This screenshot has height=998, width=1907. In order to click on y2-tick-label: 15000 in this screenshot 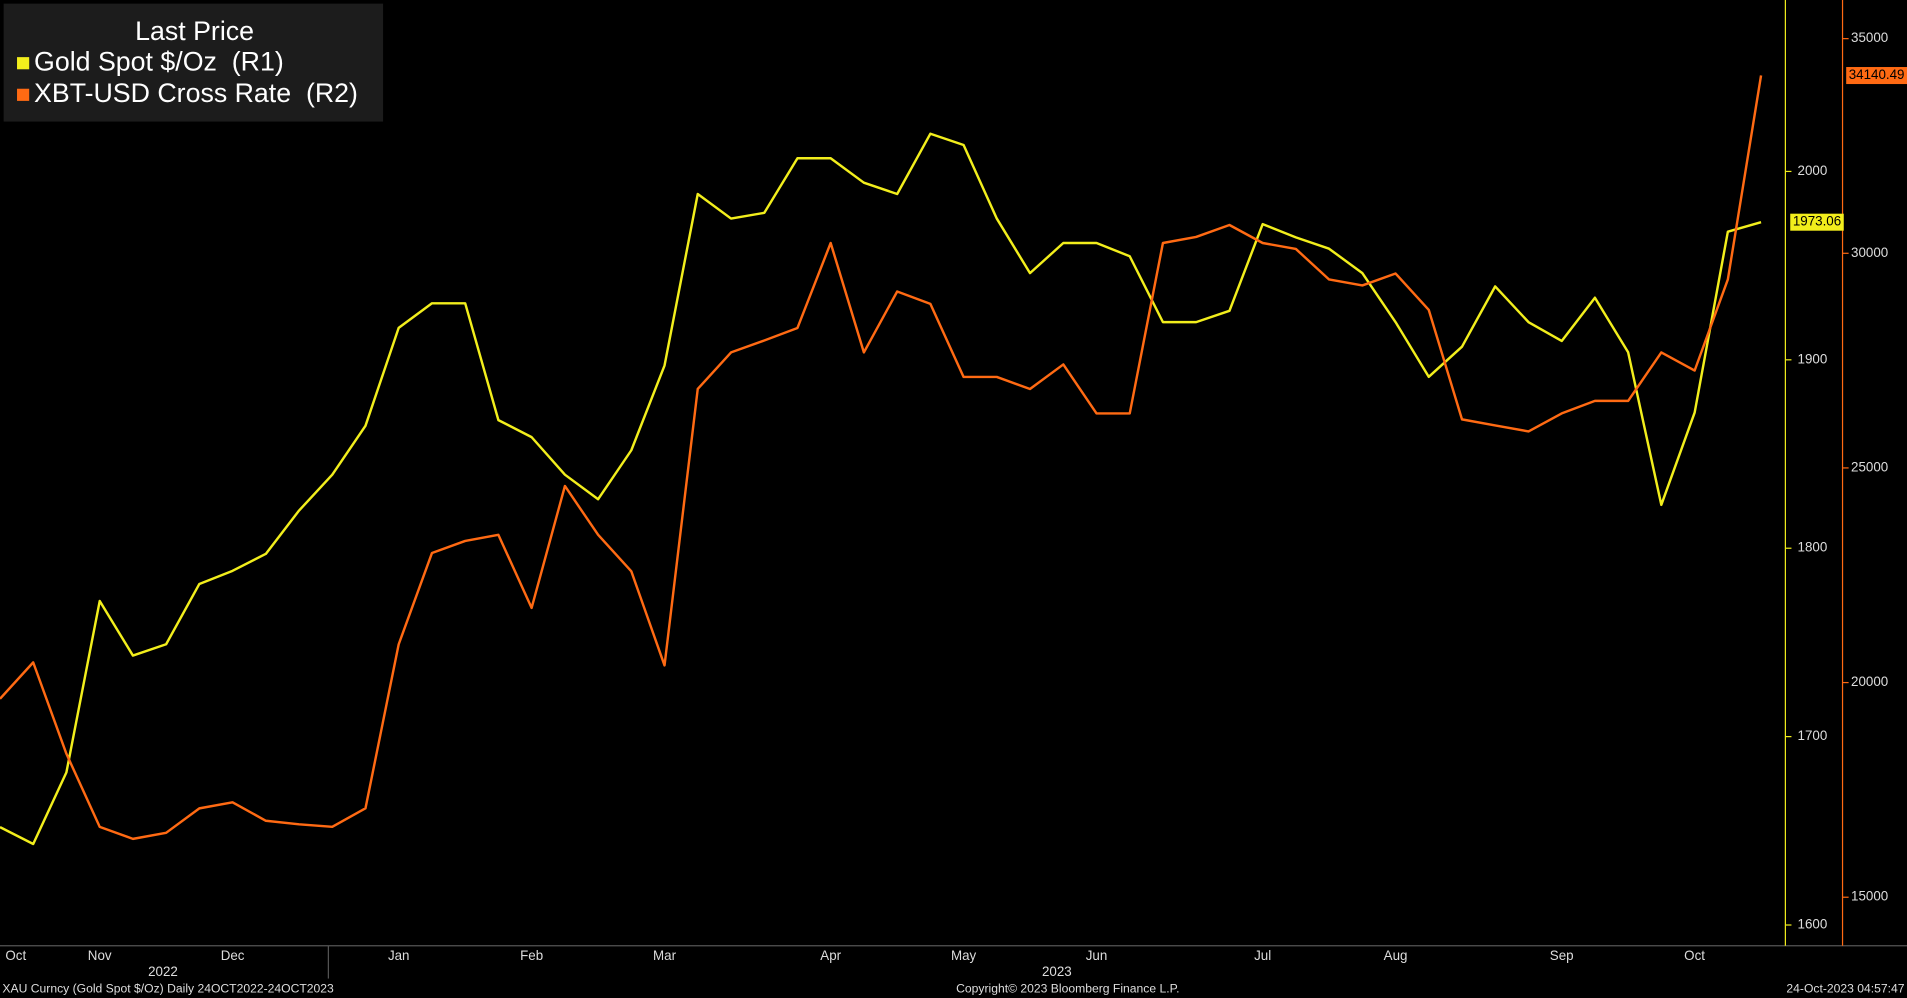, I will do `click(1869, 896)`.